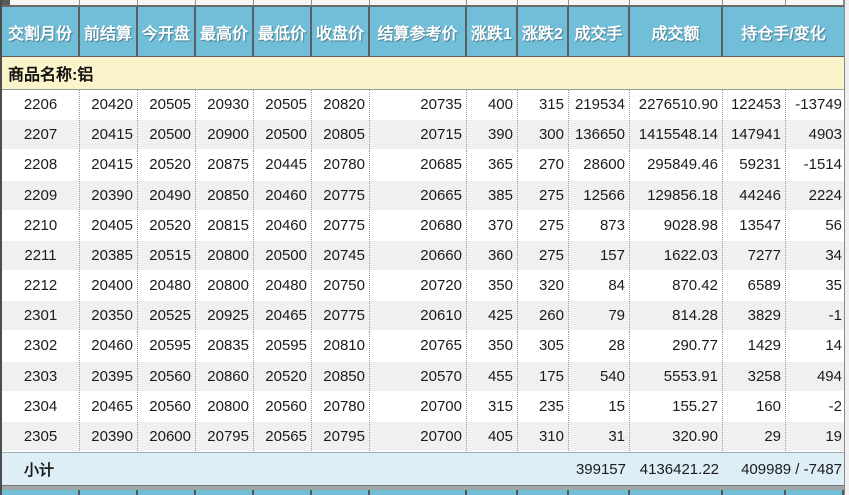 The image size is (849, 495). What do you see at coordinates (676, 255) in the screenshot?
I see `cell-turnover: 1622.03` at bounding box center [676, 255].